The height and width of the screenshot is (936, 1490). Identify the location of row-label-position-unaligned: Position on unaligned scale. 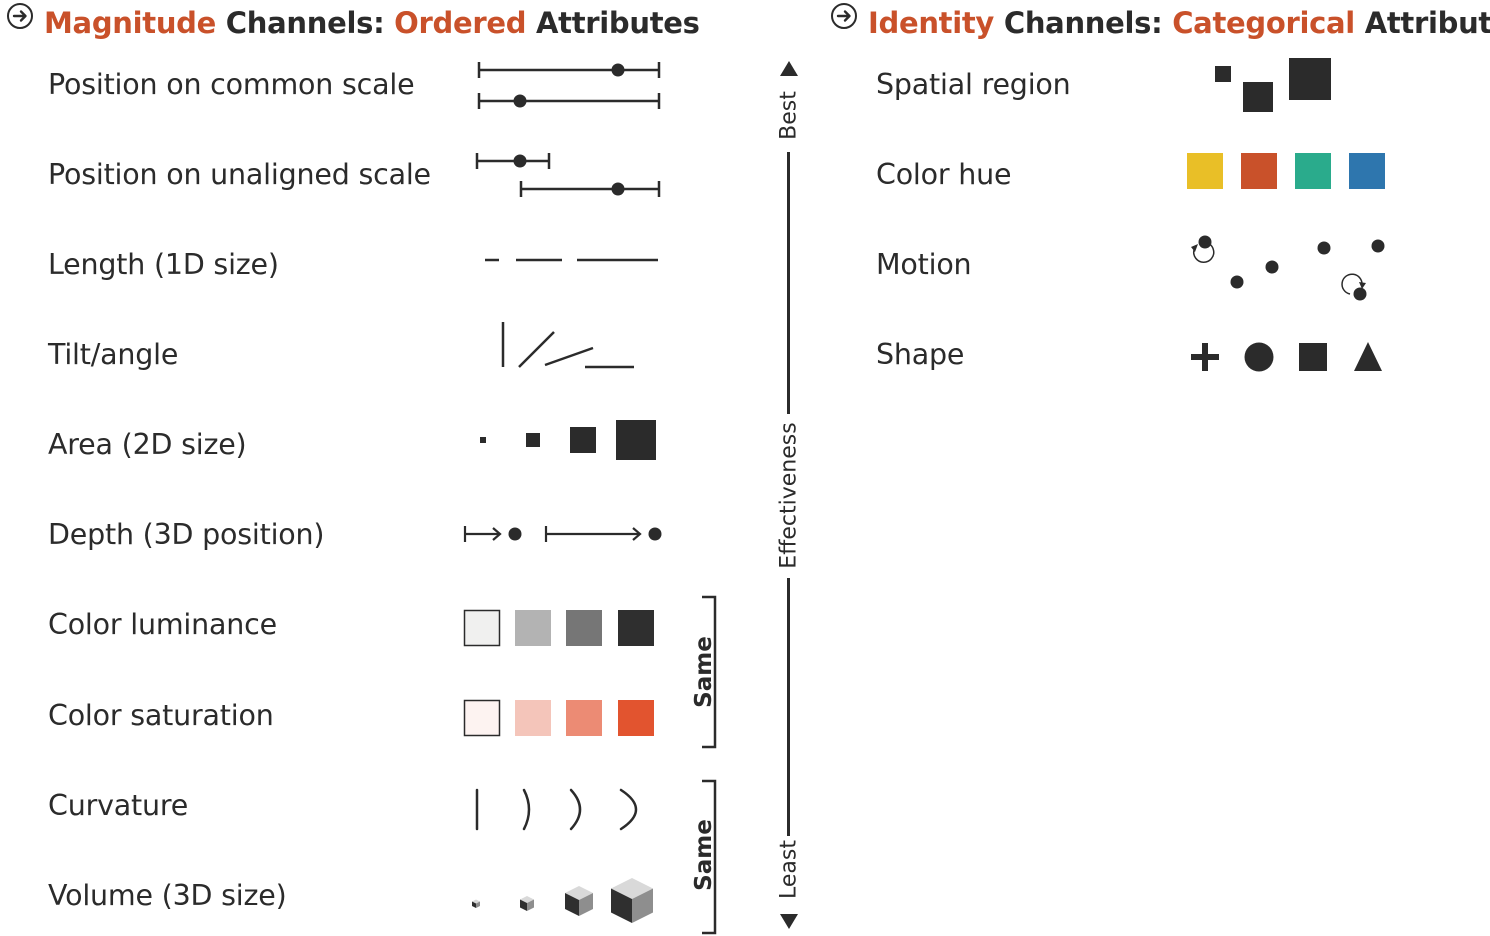
(239, 174).